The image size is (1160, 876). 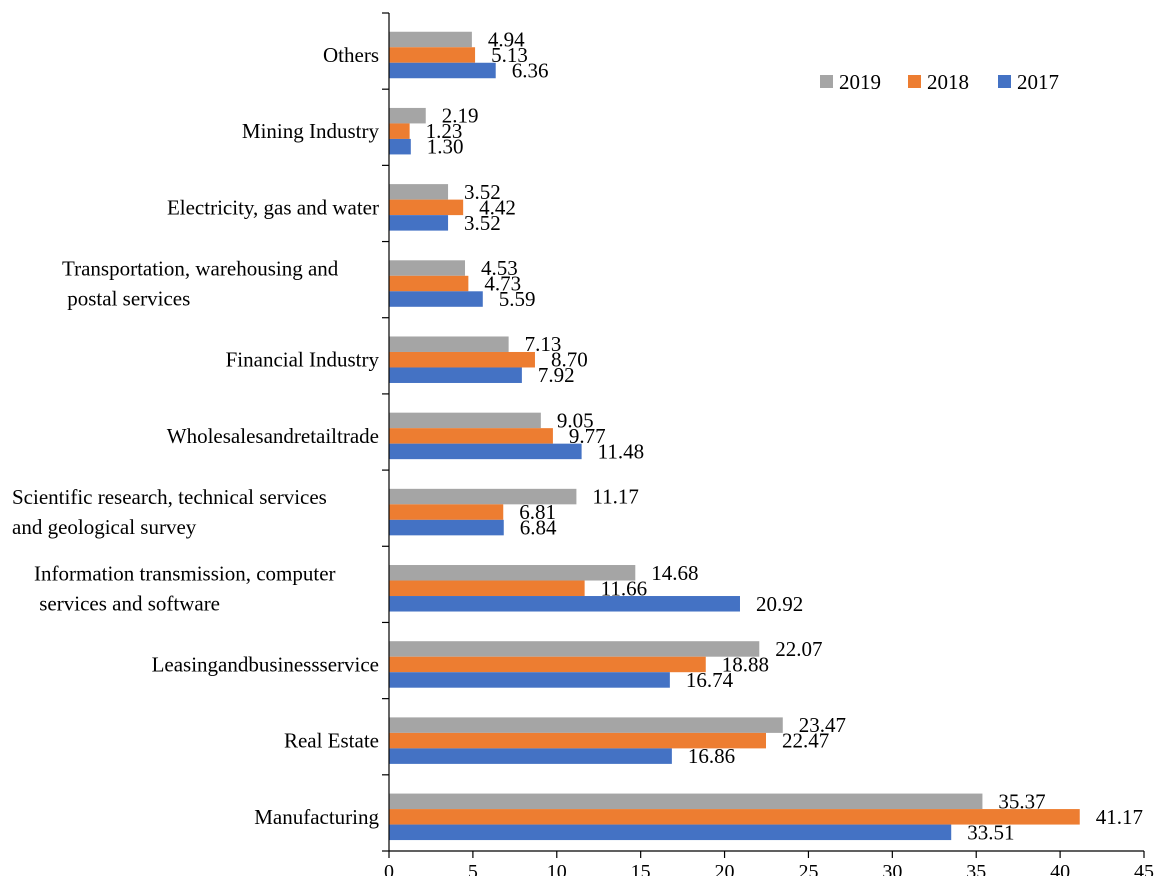 I want to click on category-label-1: Mining Industry, so click(x=311, y=131).